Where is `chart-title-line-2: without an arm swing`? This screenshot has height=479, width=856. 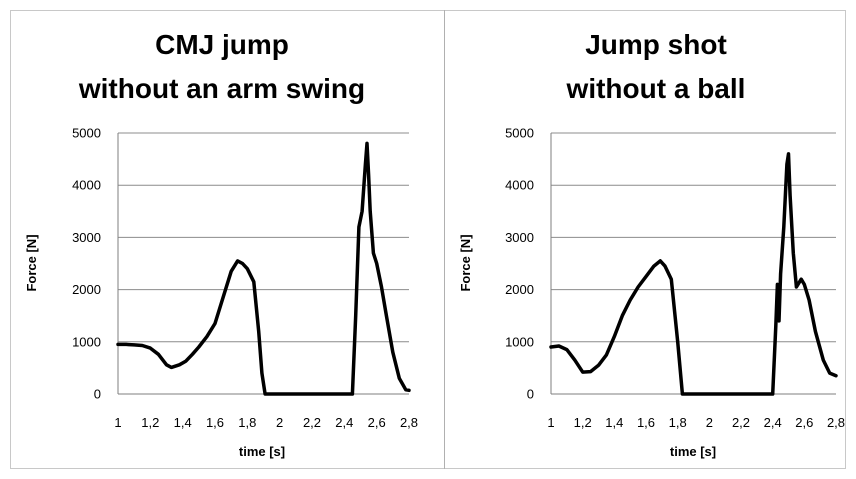
chart-title-line-2: without an arm swing is located at coordinates (221, 88).